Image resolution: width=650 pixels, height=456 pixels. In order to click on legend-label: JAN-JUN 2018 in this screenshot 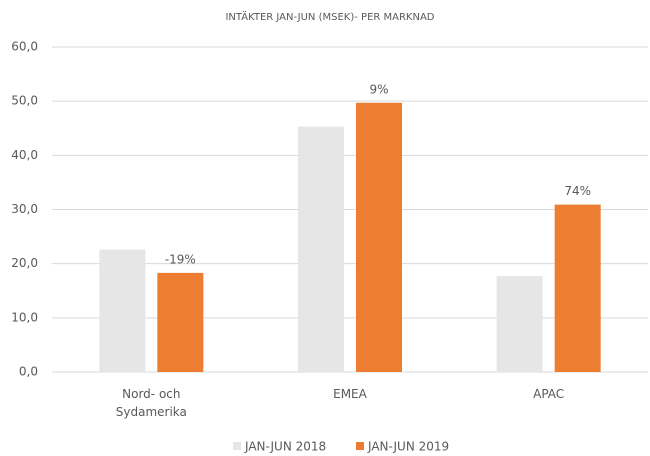, I will do `click(285, 447)`.